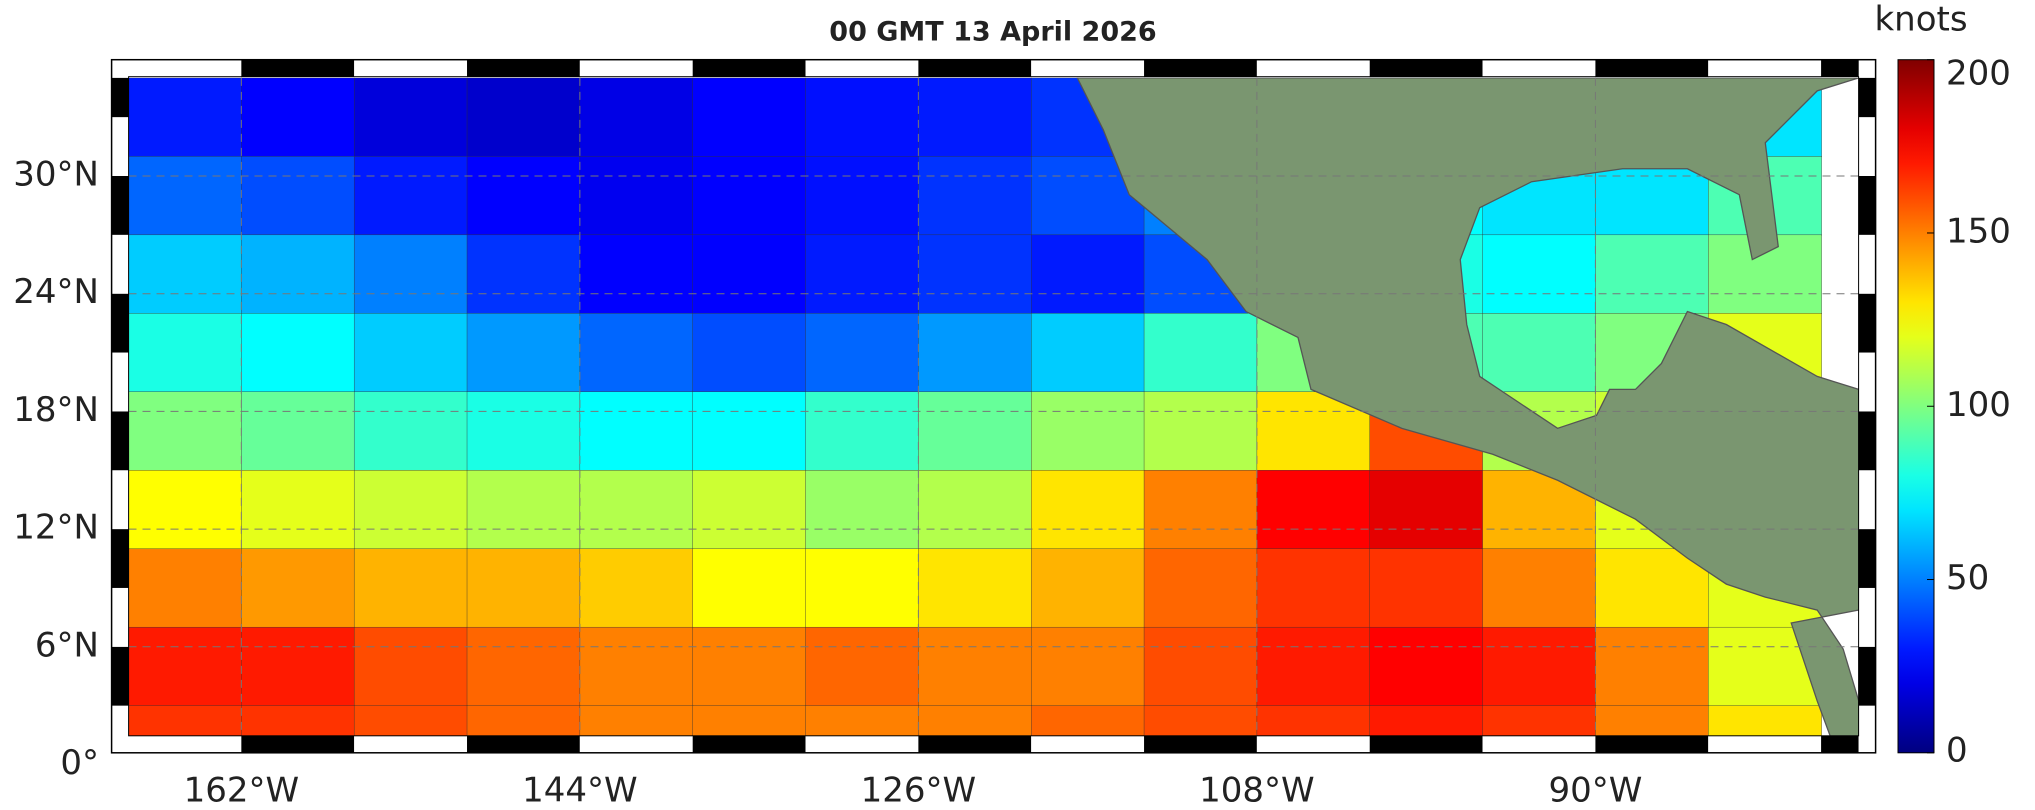  Describe the element at coordinates (919, 790) in the screenshot. I see `x-tick-label: 126°W` at that location.